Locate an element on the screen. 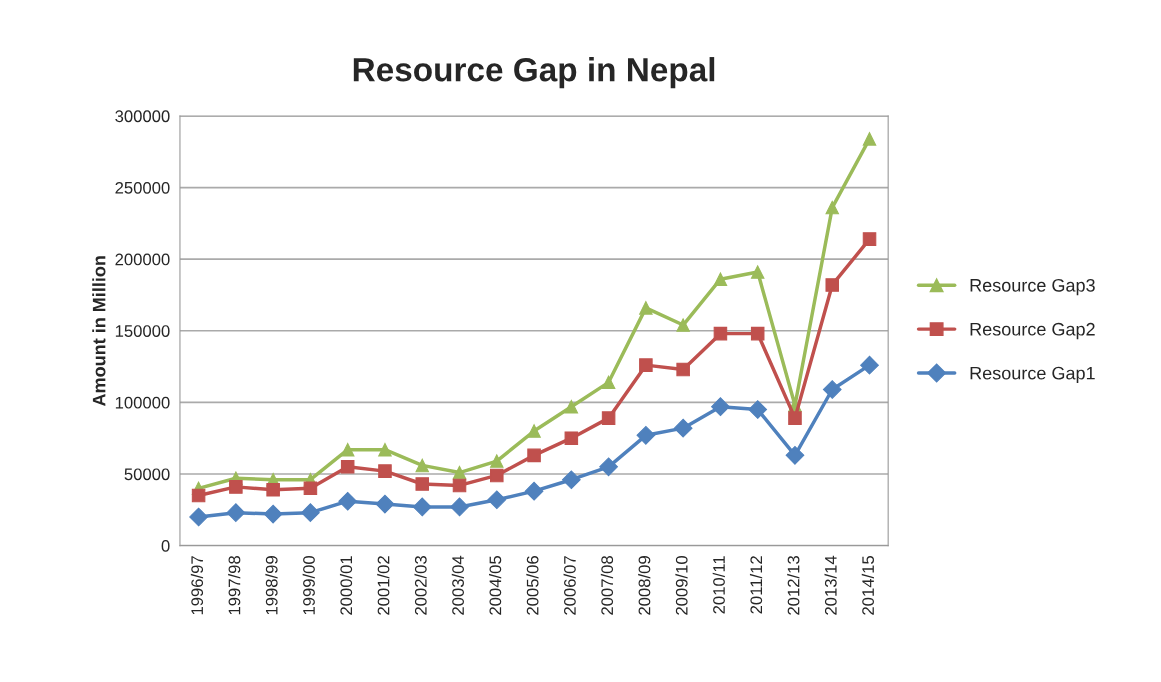 The height and width of the screenshot is (682, 1161). y-tick-label: 250000 is located at coordinates (142, 187).